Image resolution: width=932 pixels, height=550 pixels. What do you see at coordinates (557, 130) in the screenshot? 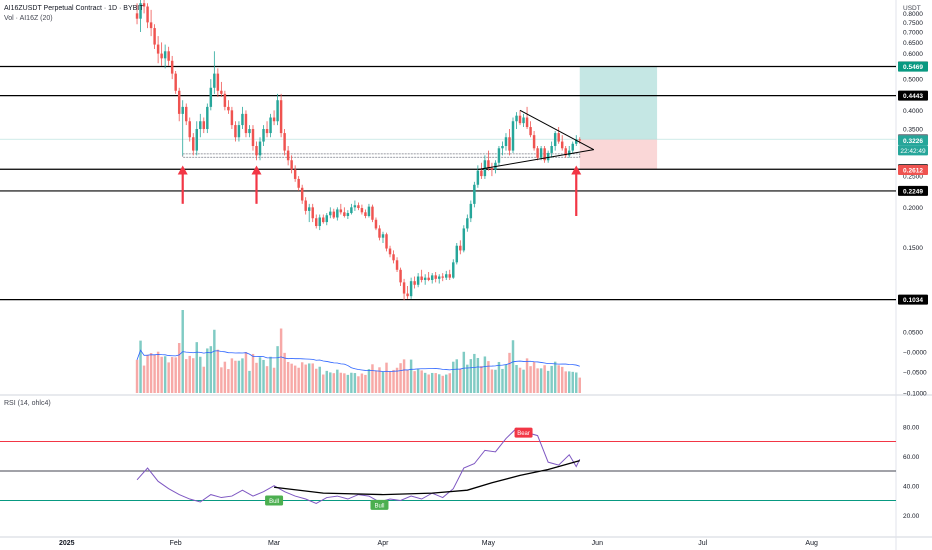
I see `triangle-upper-line` at bounding box center [557, 130].